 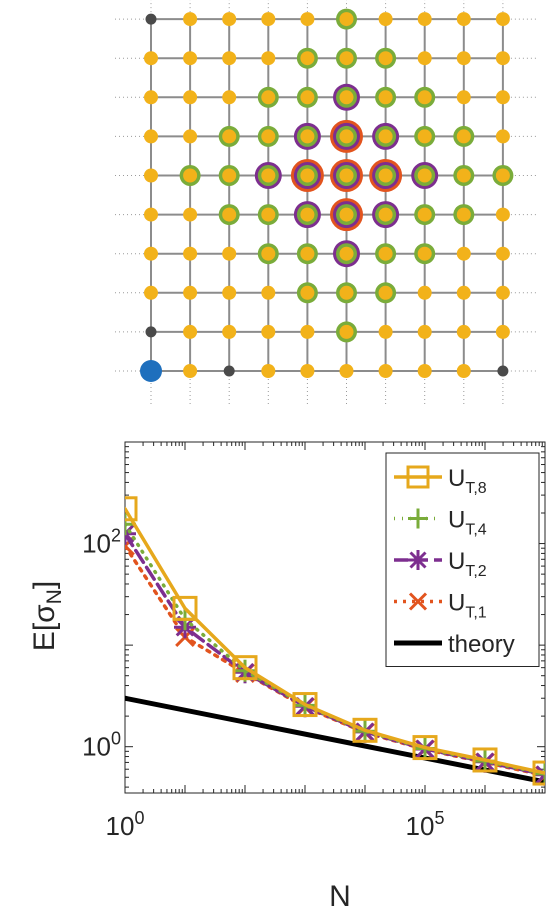 I want to click on legend-label-sub: T,1, so click(x=475, y=613).